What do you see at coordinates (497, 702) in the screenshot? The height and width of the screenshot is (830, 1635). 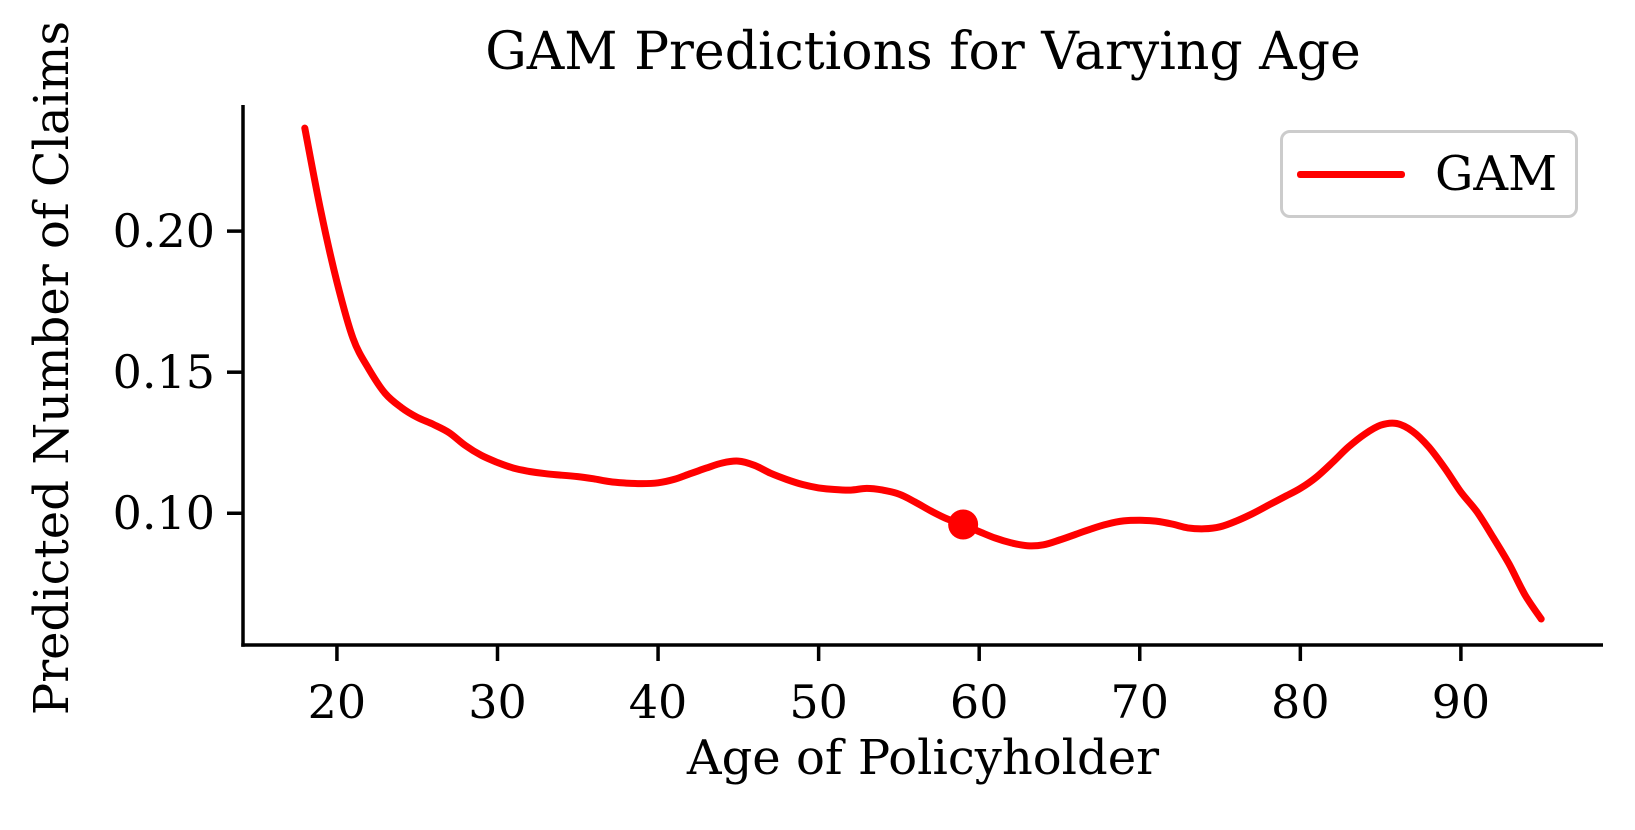 I see `x-tick-label: 30` at bounding box center [497, 702].